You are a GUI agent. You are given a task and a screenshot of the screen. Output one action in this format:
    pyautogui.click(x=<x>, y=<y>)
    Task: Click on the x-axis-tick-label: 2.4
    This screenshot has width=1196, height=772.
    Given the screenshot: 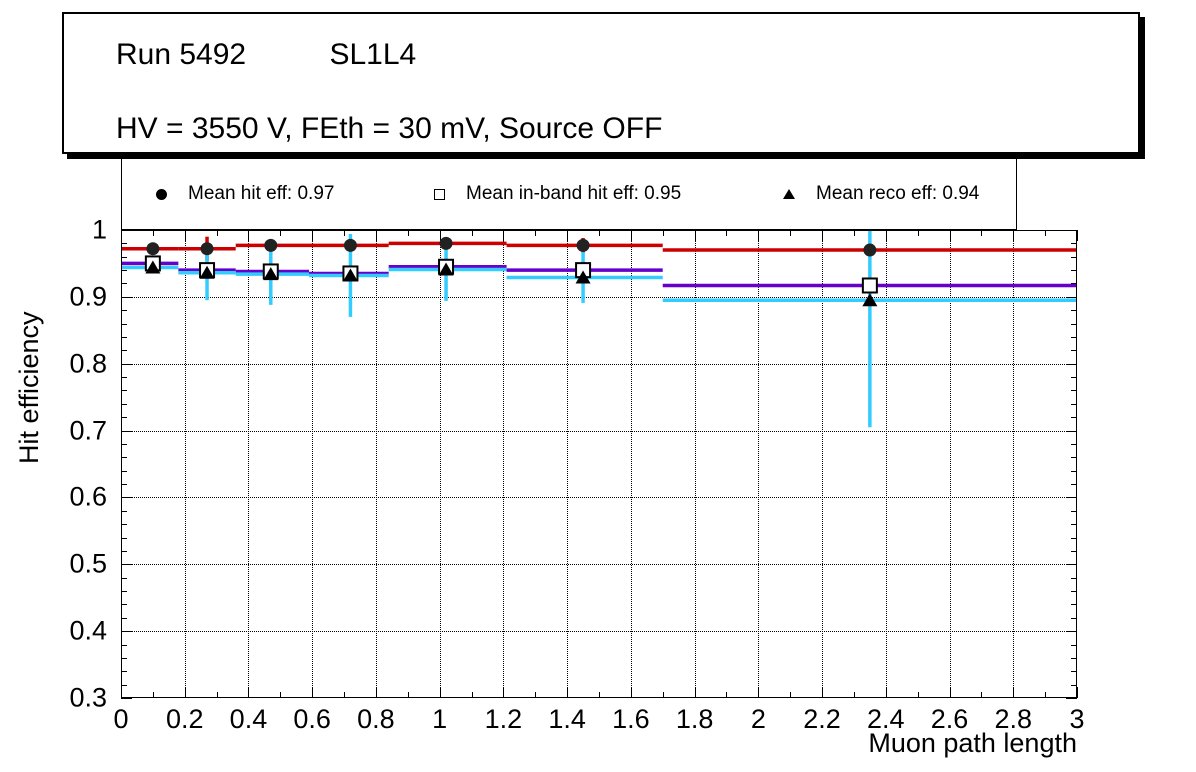 What is the action you would take?
    pyautogui.click(x=886, y=719)
    